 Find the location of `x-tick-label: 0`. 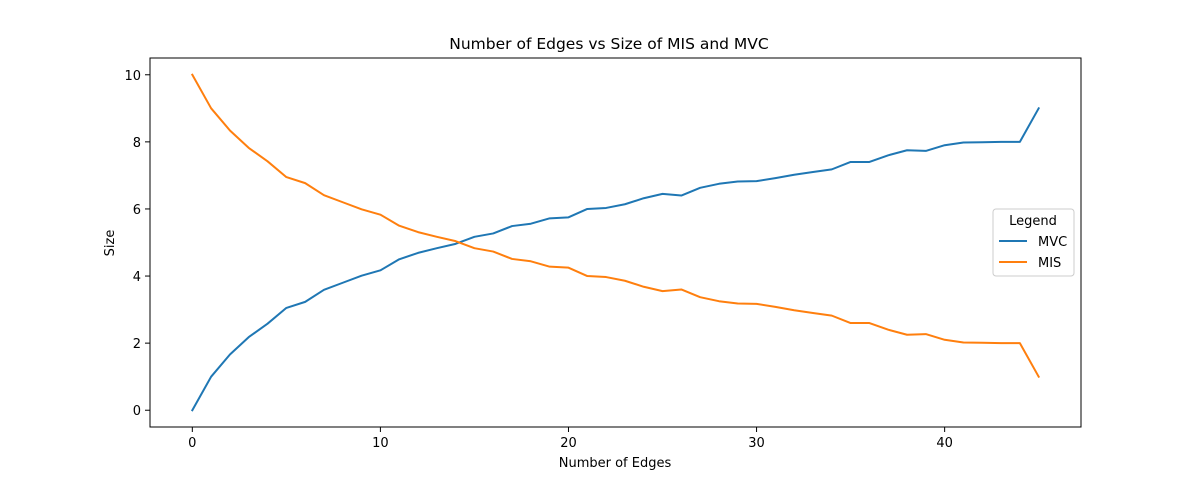

x-tick-label: 0 is located at coordinates (192, 443).